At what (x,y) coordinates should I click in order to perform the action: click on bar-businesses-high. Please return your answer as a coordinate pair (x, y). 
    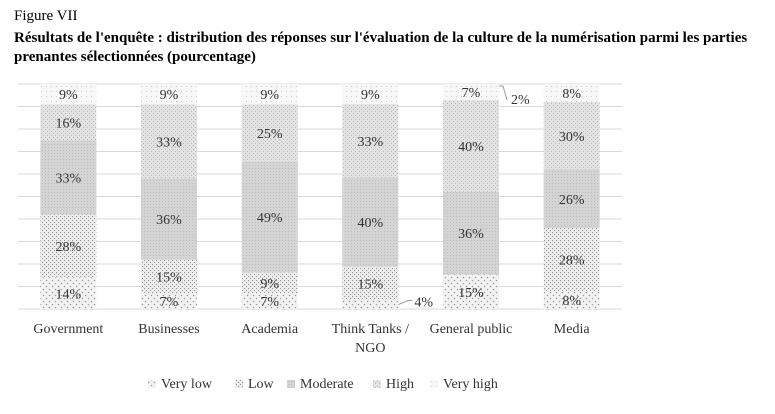
    Looking at the image, I should click on (169, 141).